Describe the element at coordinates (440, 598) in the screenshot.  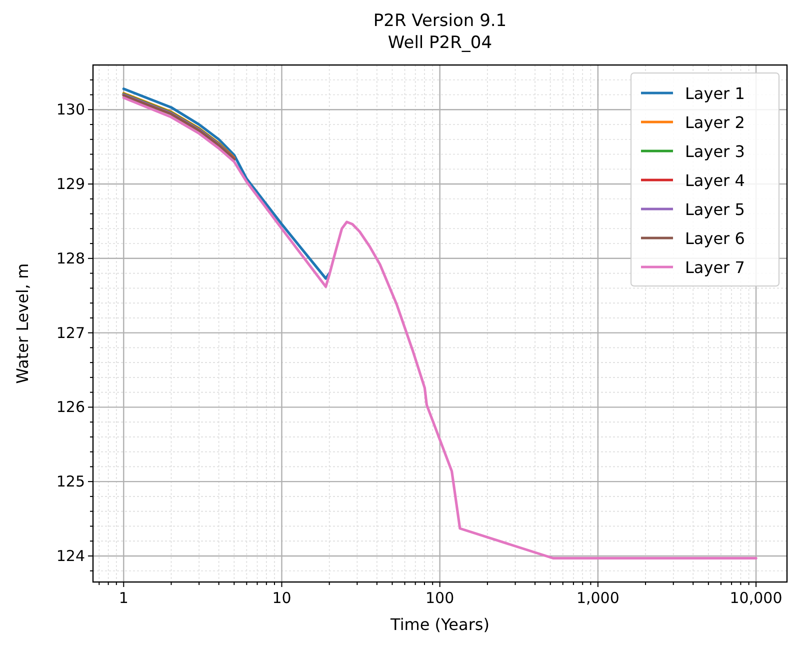
I see `x-tick-label: 100` at that location.